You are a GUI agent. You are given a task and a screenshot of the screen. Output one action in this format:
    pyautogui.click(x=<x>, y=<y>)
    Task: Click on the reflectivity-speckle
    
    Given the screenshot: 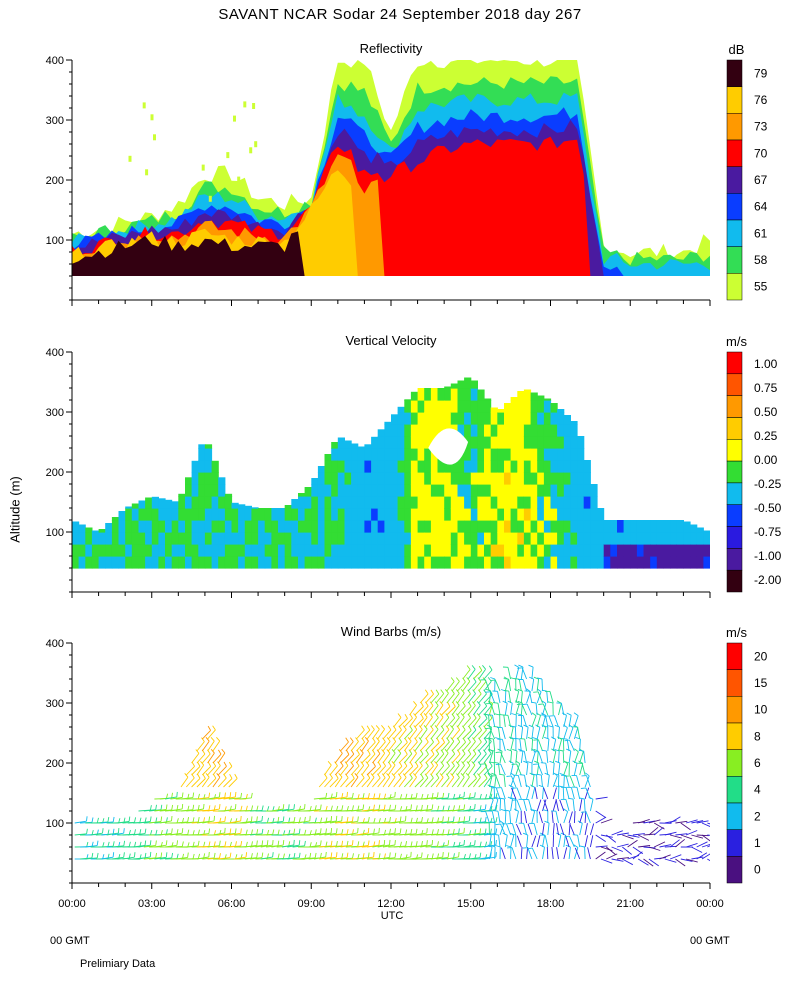 What is the action you would take?
    pyautogui.click(x=147, y=172)
    